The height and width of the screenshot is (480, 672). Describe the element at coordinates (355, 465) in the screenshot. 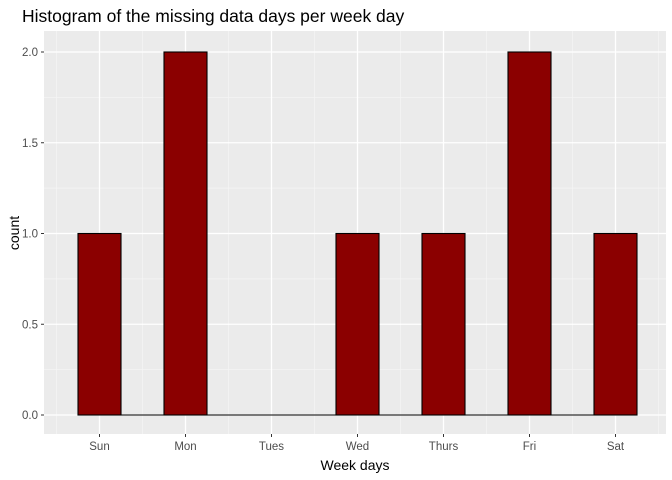

I see `x-axis-title: Week days` at that location.